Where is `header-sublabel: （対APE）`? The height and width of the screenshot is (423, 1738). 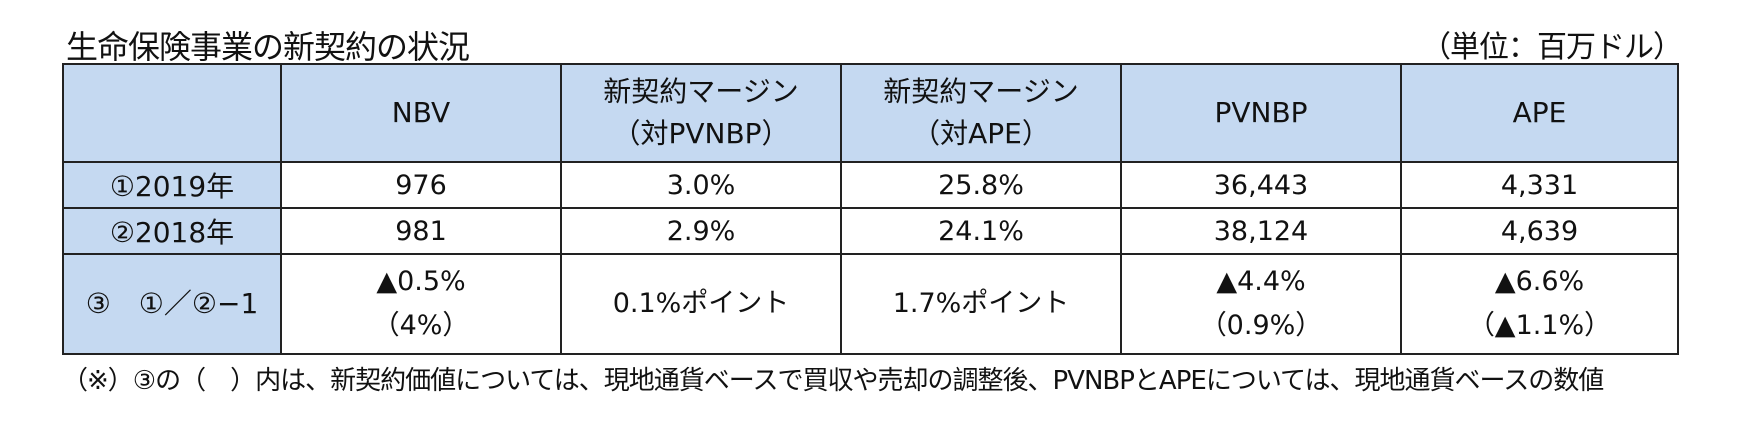 header-sublabel: （対APE） is located at coordinates (981, 133).